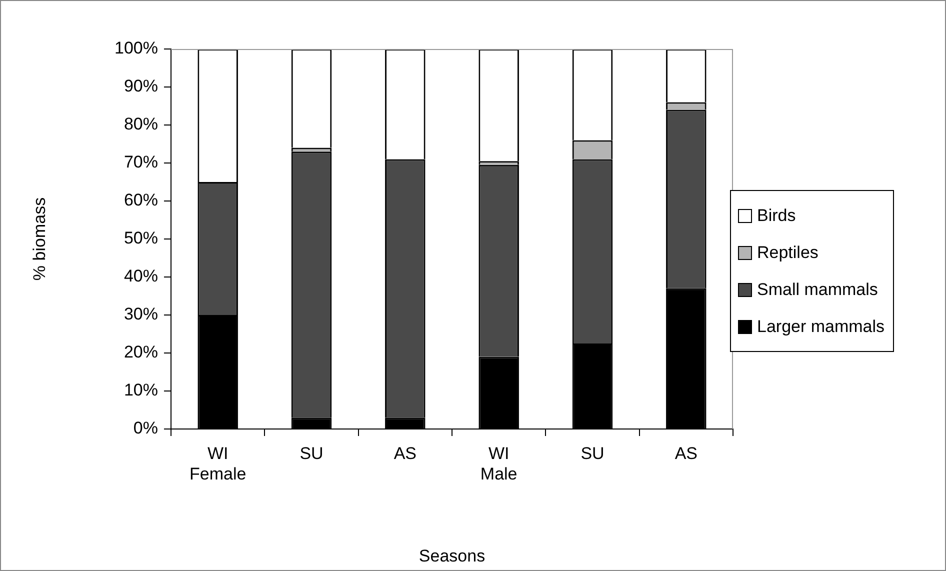 The image size is (946, 571). Describe the element at coordinates (39, 239) in the screenshot. I see `y-axis-title: % biomass` at that location.